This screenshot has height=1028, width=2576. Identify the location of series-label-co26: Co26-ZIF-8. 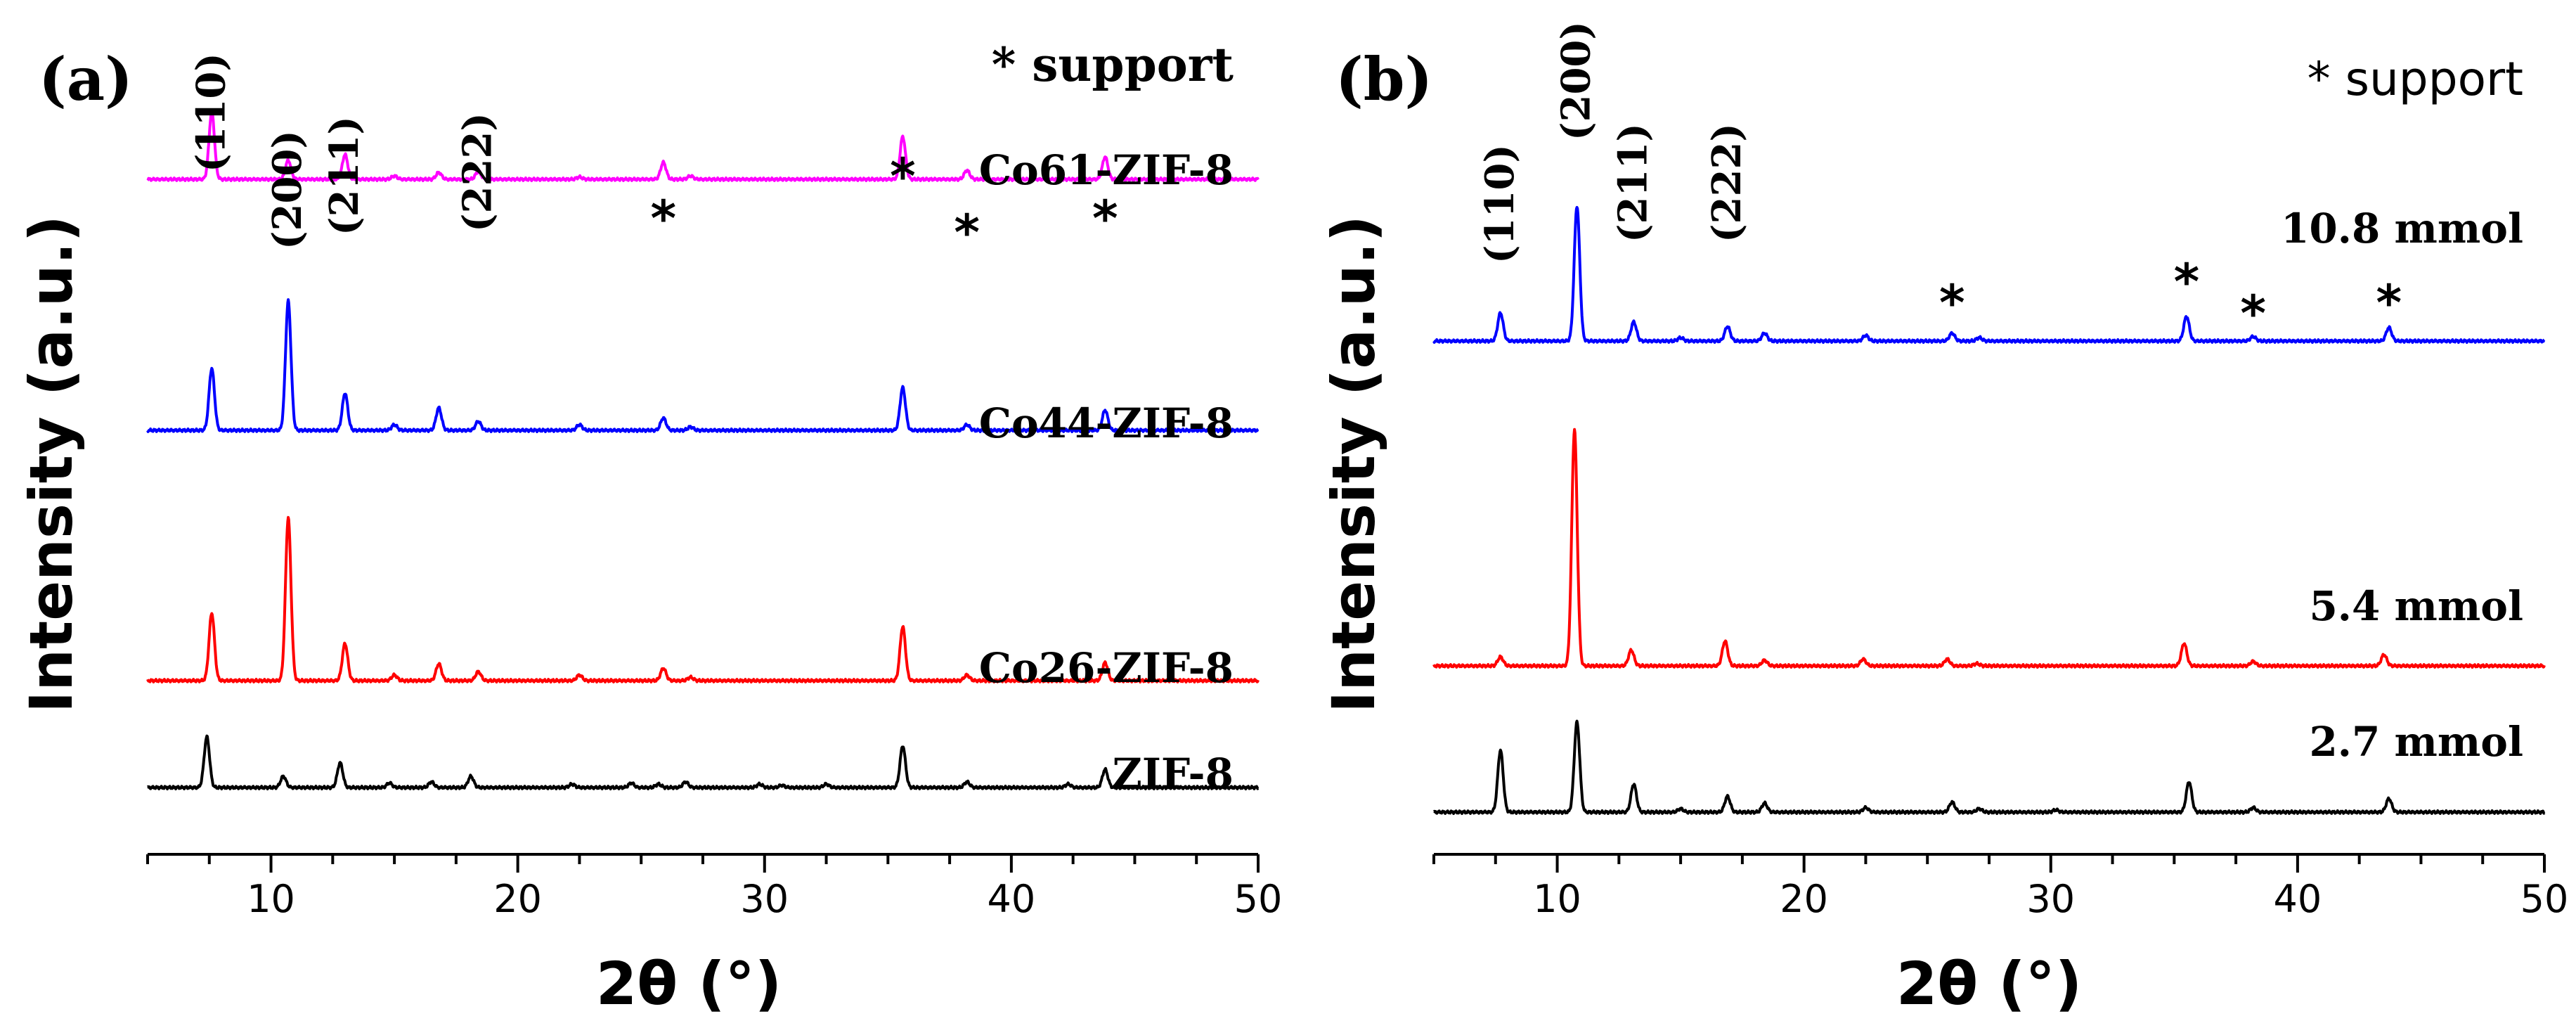
(1106, 668).